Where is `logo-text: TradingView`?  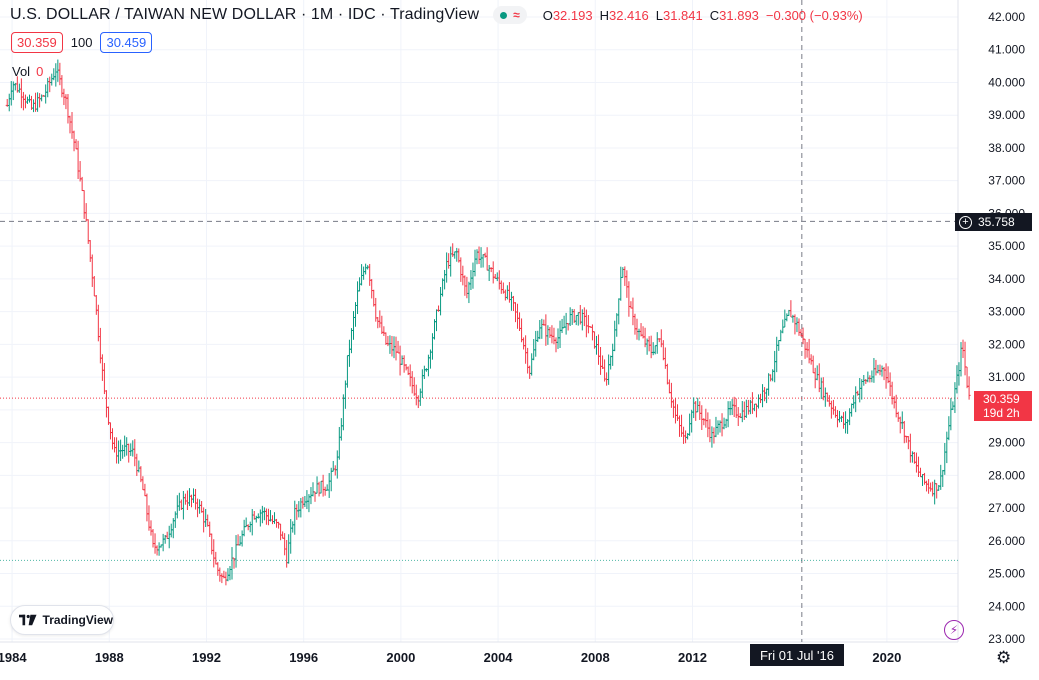
logo-text: TradingView is located at coordinates (77, 620).